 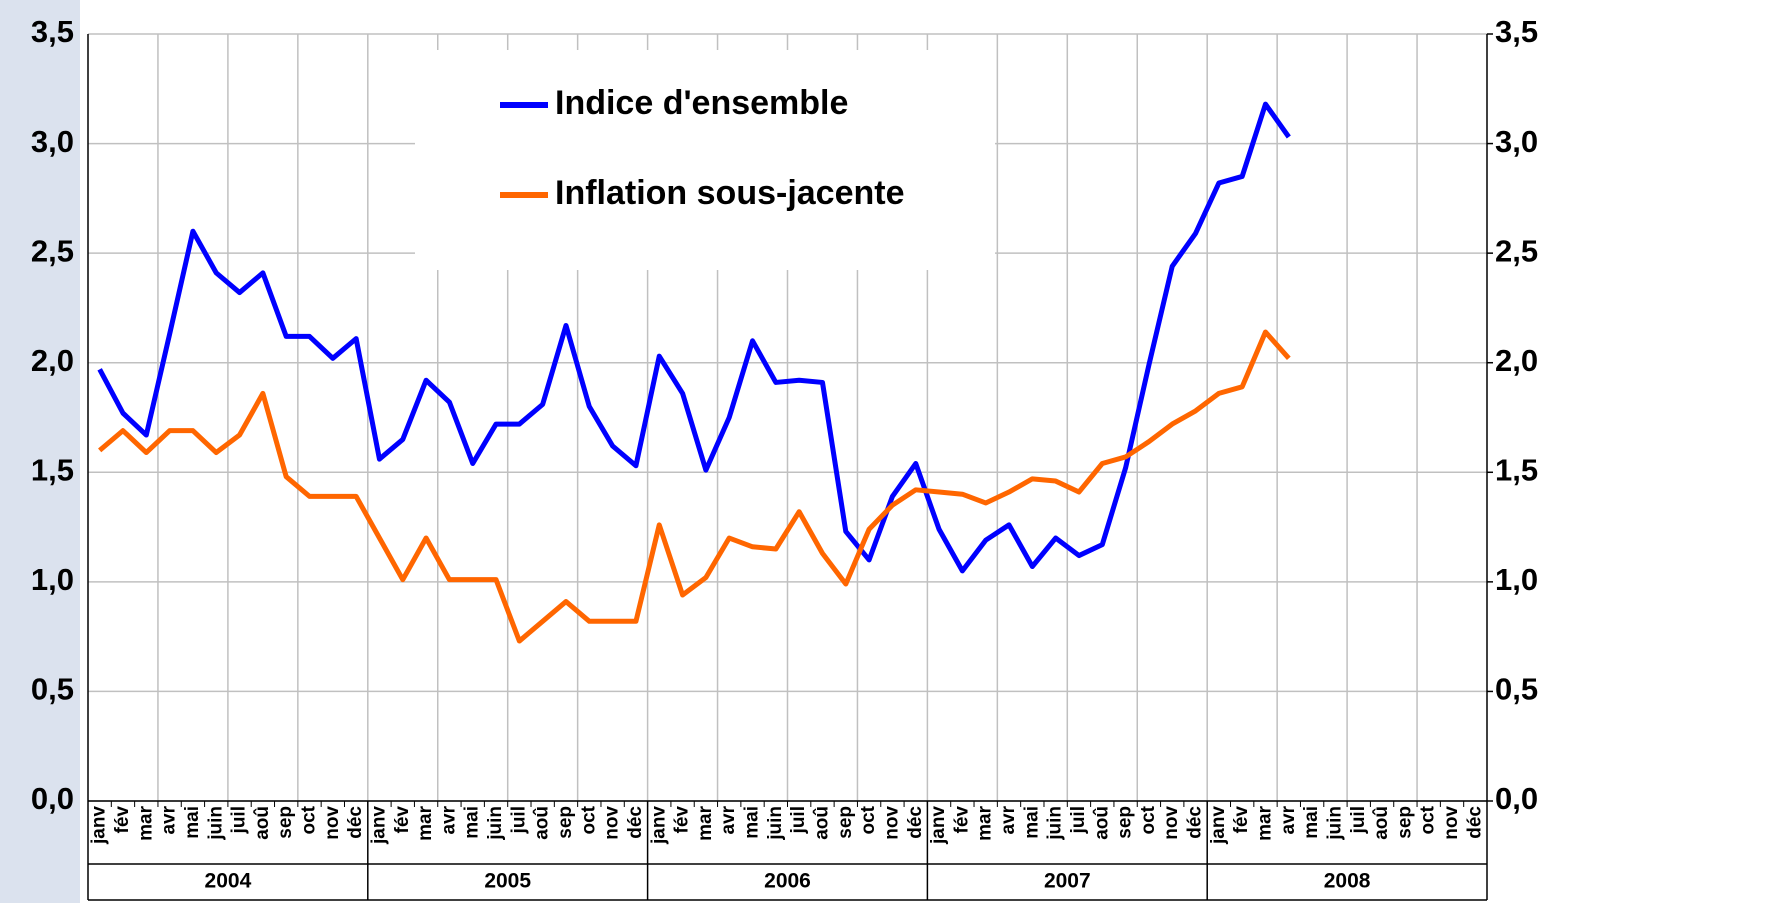 I want to click on legend-box, so click(x=705, y=160).